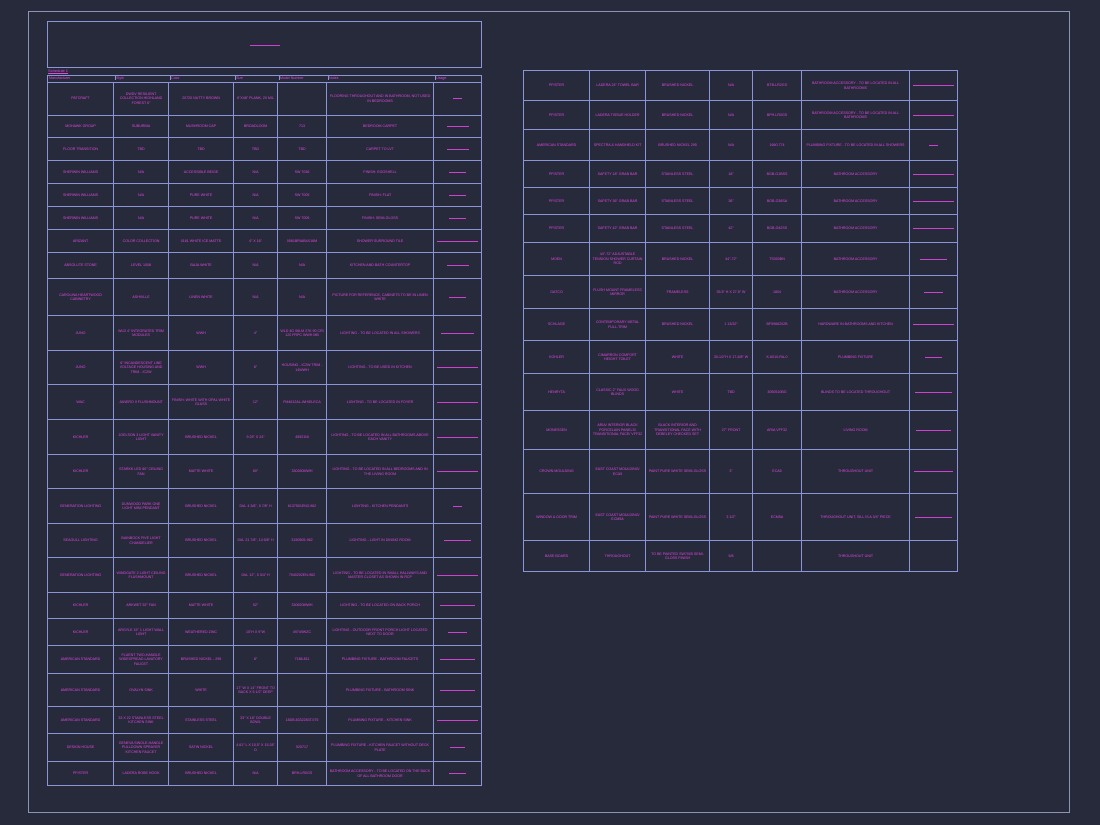  Describe the element at coordinates (731, 292) in the screenshot. I see `size-cell: 35.5" H X 27.5" W` at that location.